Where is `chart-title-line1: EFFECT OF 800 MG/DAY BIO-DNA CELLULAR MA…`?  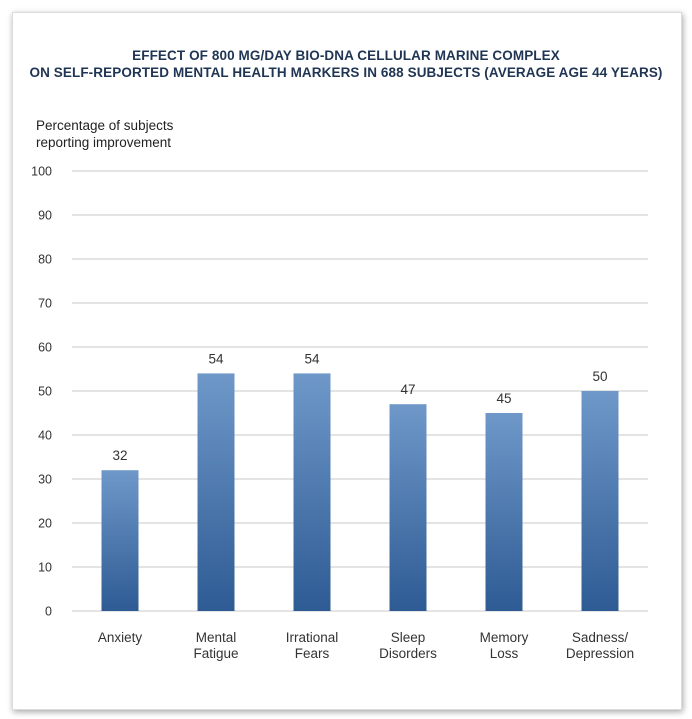
chart-title-line1: EFFECT OF 800 MG/DAY BIO-DNA CELLULAR MA… is located at coordinates (346, 55).